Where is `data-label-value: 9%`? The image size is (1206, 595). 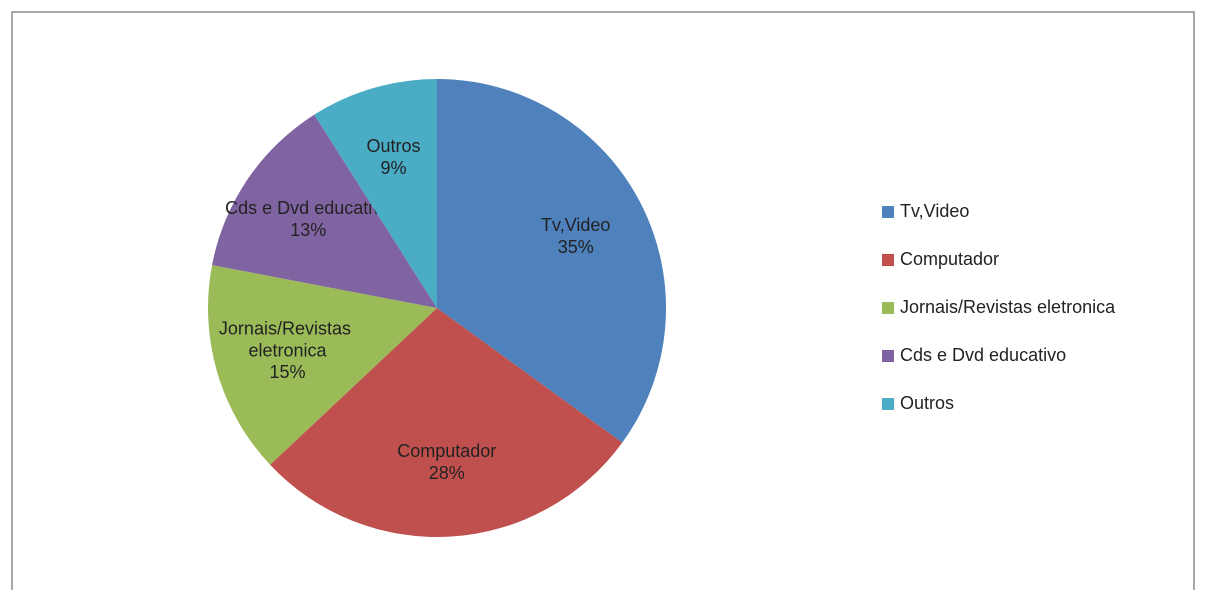
data-label-value: 9% is located at coordinates (394, 168).